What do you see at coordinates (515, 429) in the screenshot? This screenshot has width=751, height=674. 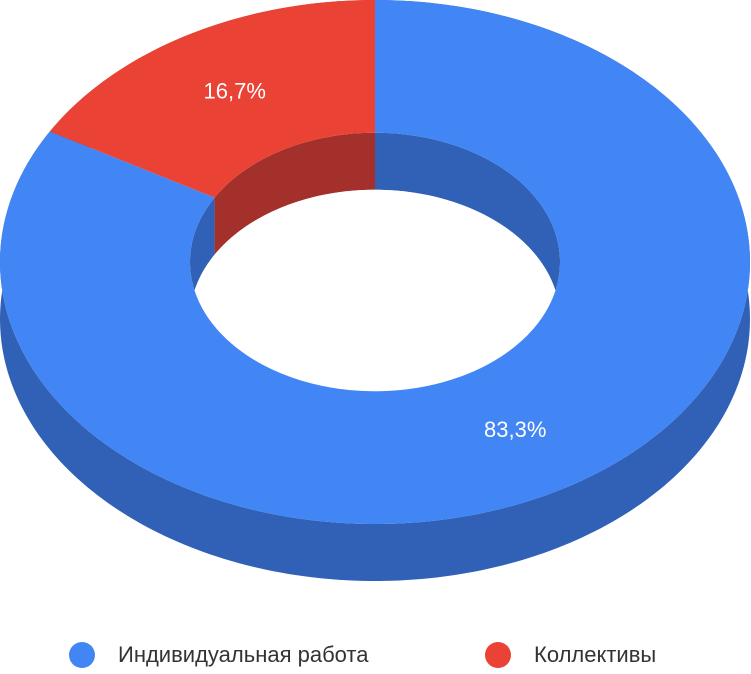 I see `data-label: 83,3%` at bounding box center [515, 429].